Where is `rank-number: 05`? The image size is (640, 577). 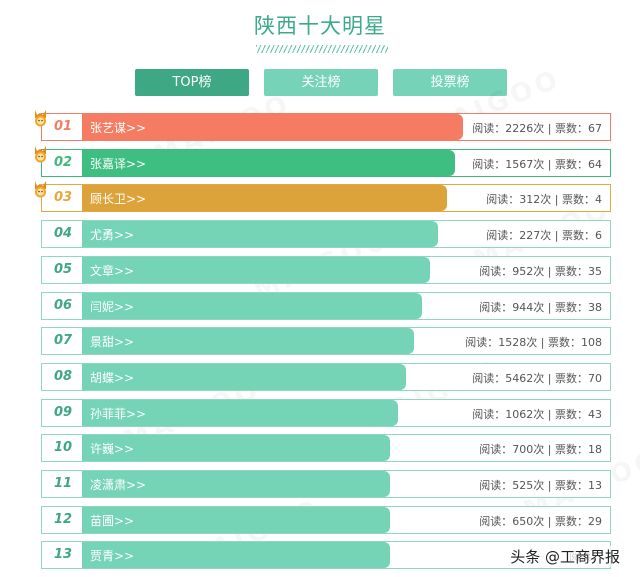 rank-number: 05 is located at coordinates (63, 269).